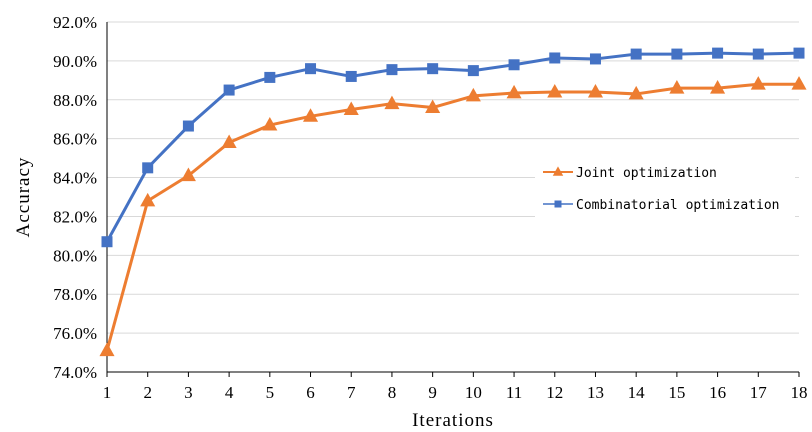  Describe the element at coordinates (554, 392) in the screenshot. I see `x-tick-label: 12` at that location.